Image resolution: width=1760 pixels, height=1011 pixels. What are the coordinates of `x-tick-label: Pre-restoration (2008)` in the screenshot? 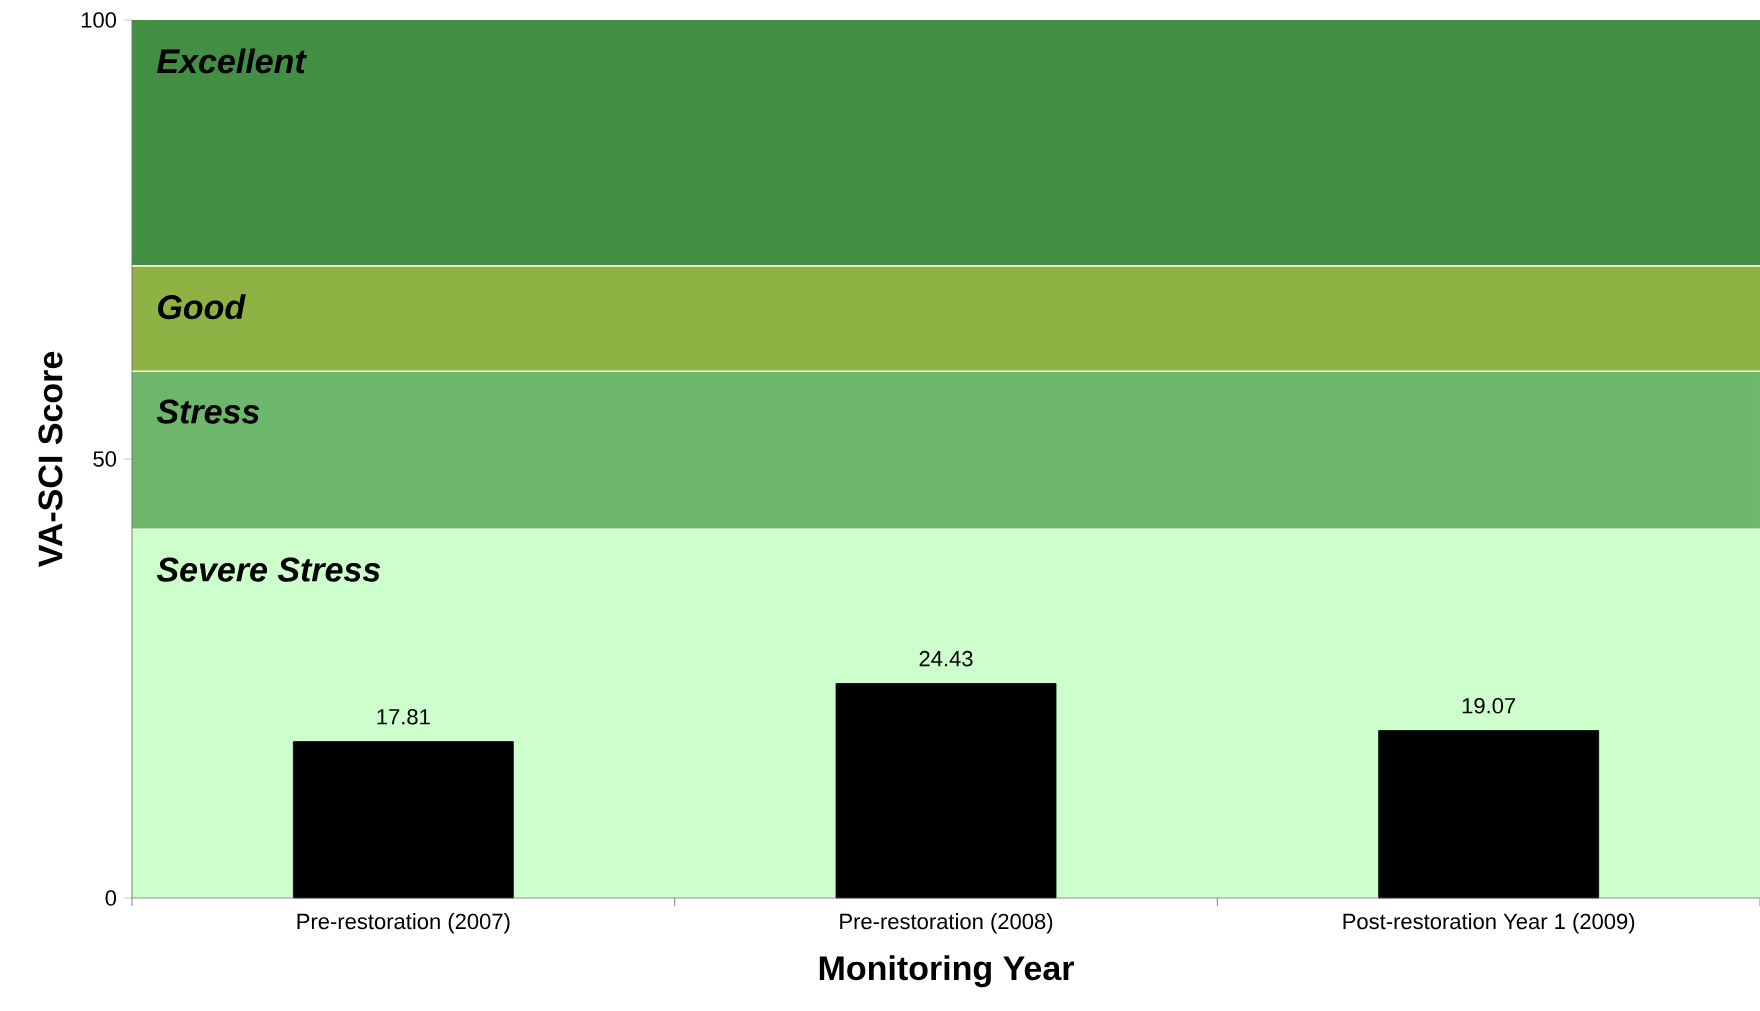 It's located at (946, 923).